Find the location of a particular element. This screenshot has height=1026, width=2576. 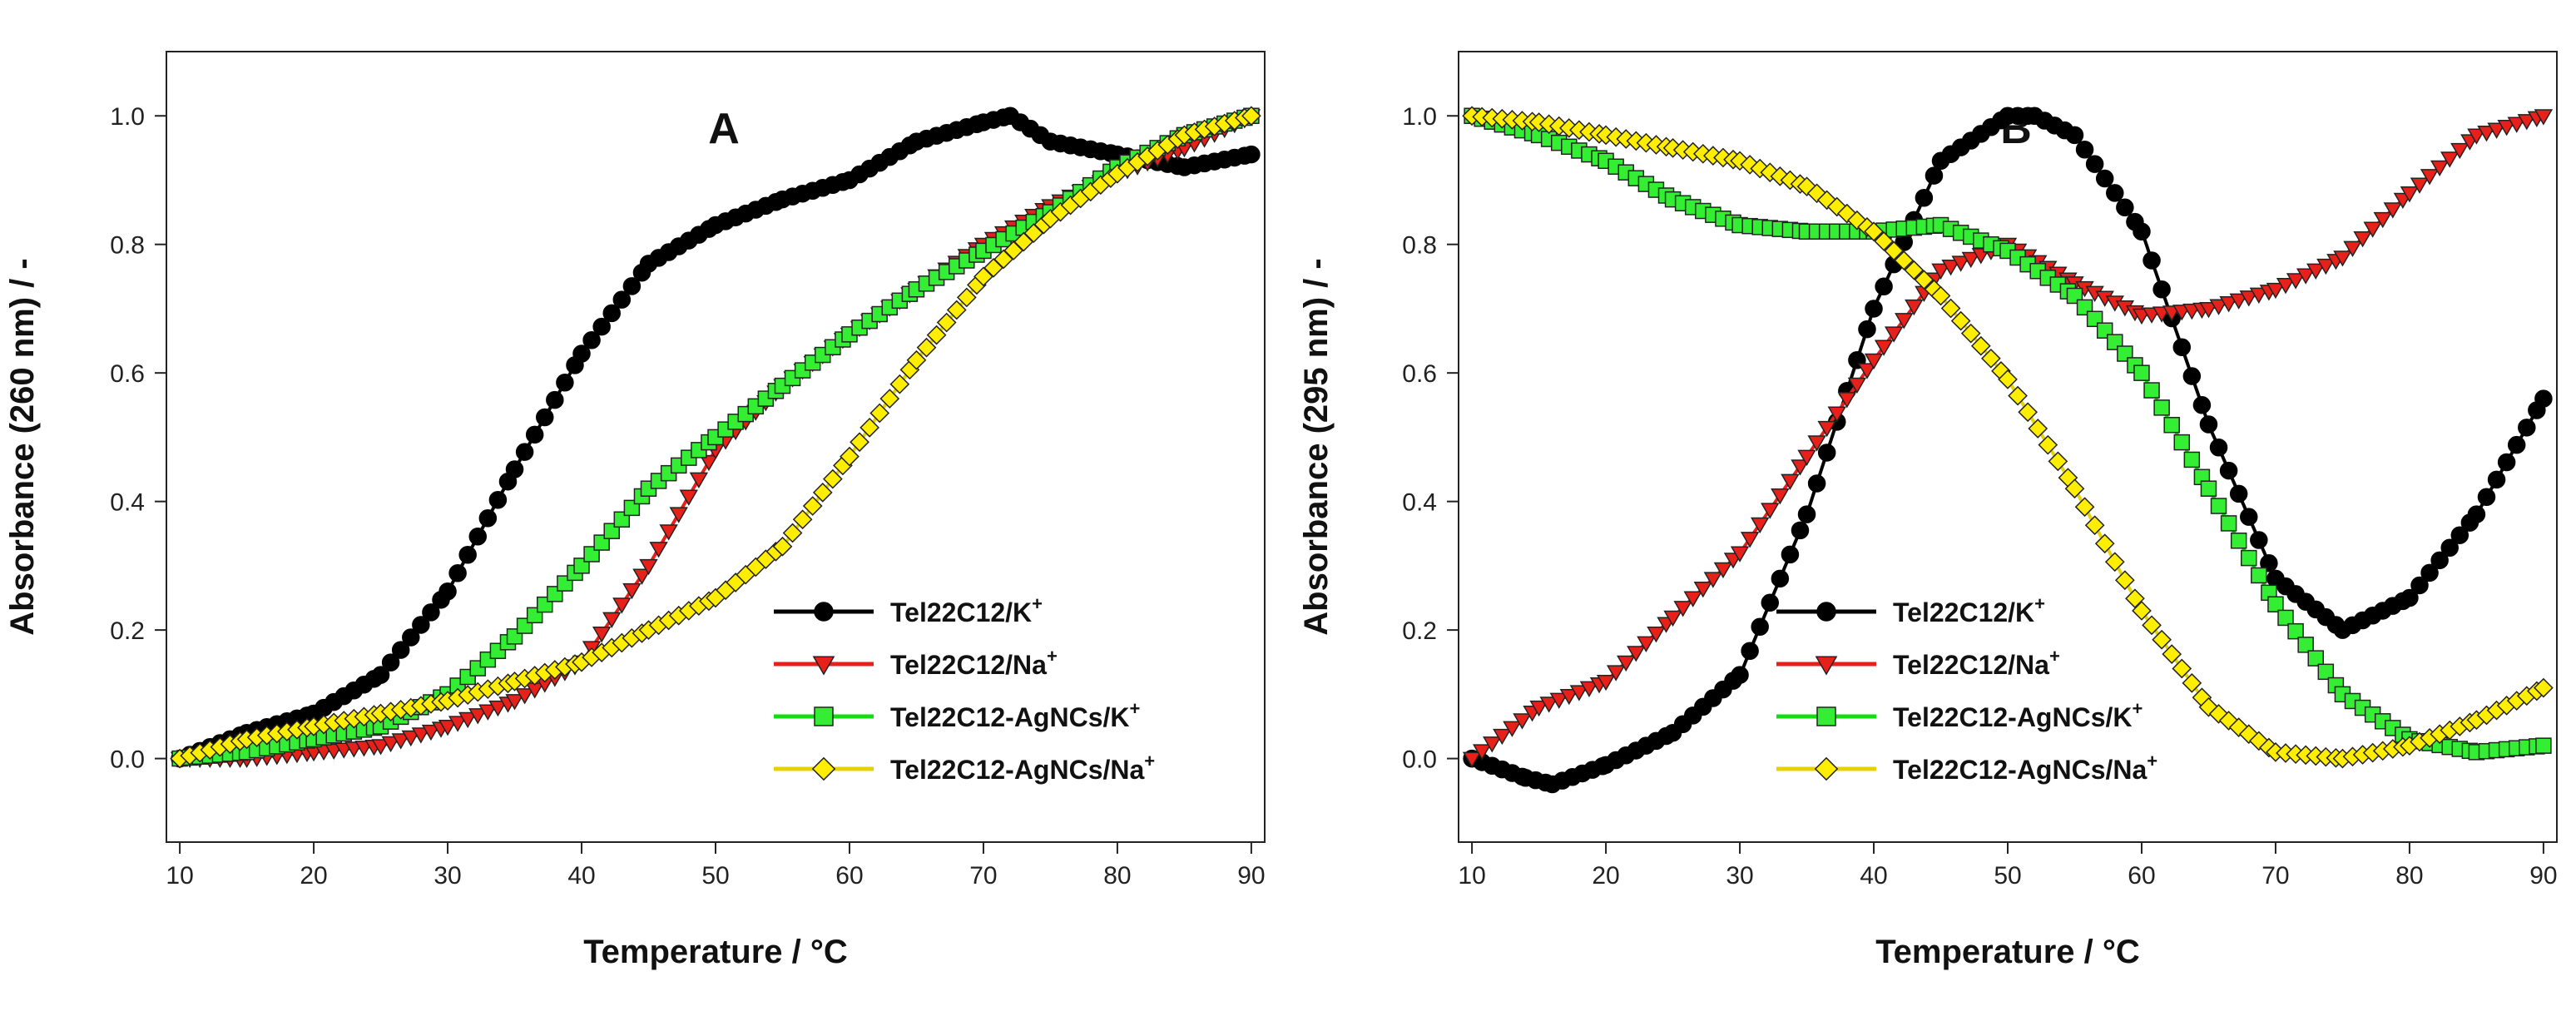

y-axis-title: Absorbance (295 nm) / - is located at coordinates (1316, 446).